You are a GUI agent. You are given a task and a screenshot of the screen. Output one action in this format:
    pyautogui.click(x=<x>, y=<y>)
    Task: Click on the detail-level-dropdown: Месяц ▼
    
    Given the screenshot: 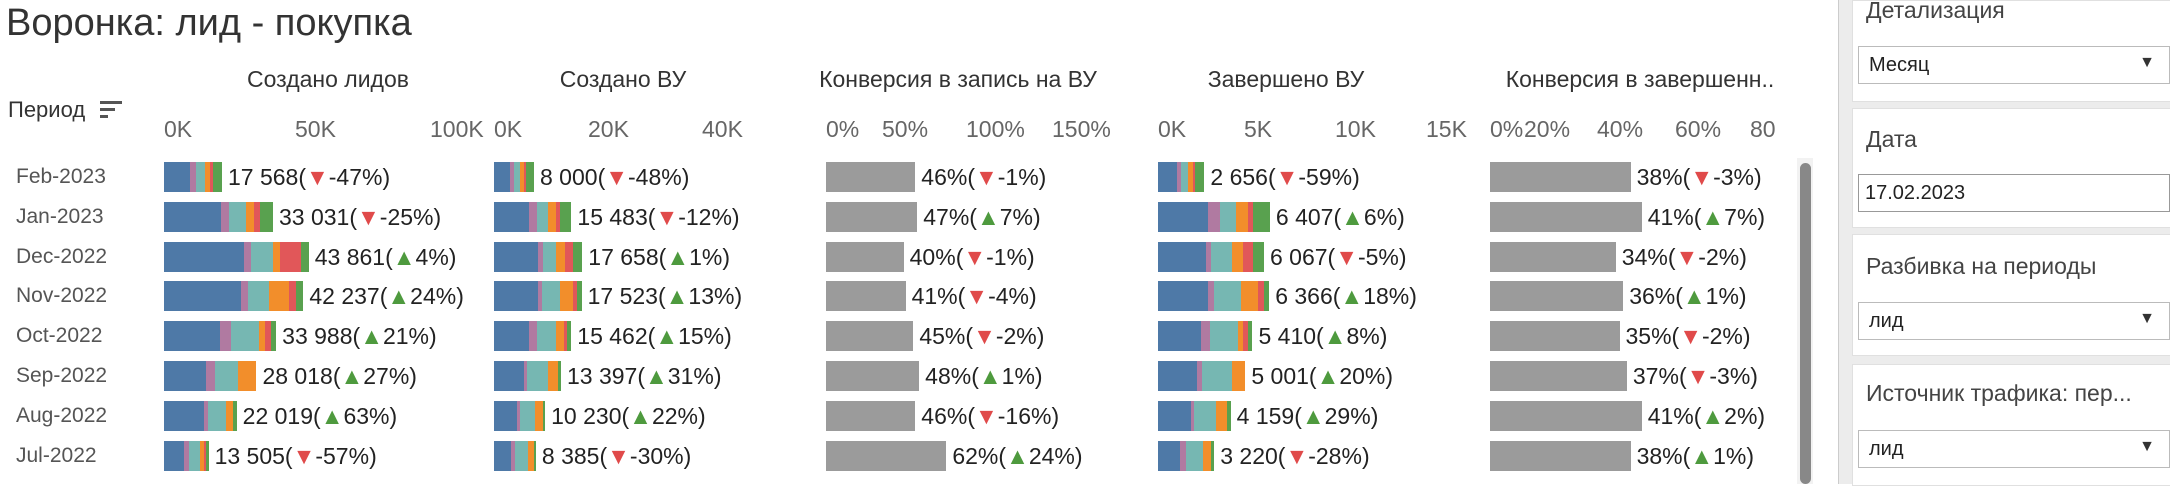 What is the action you would take?
    pyautogui.click(x=2014, y=65)
    